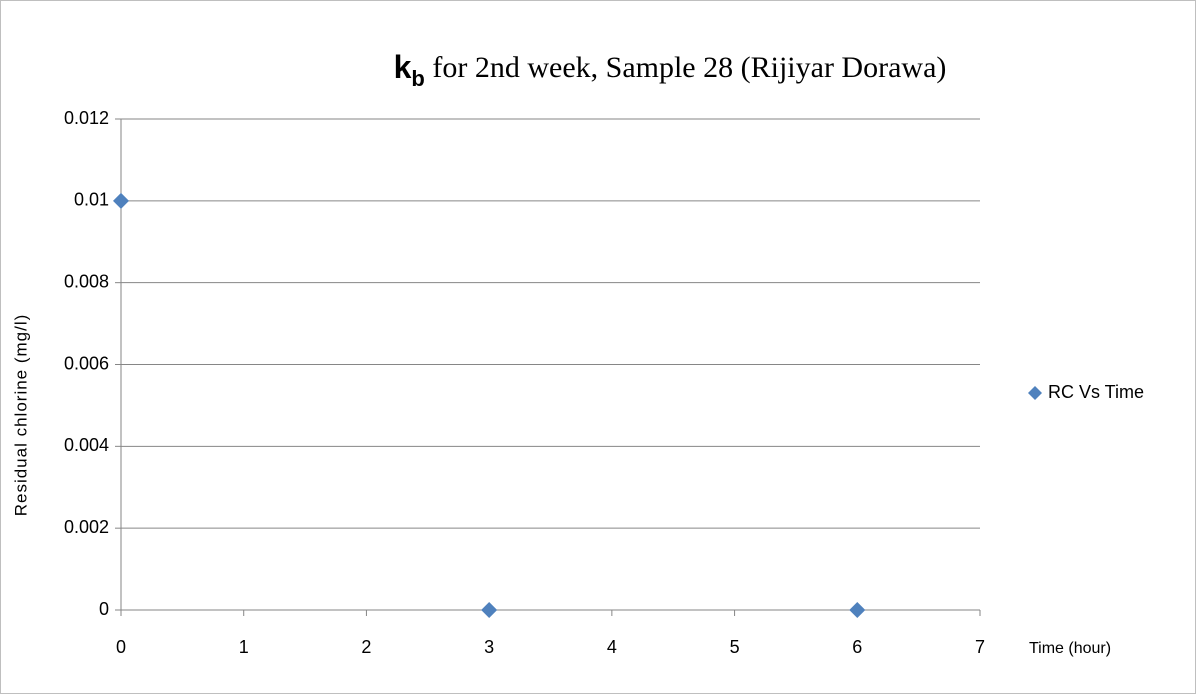 The height and width of the screenshot is (694, 1200). I want to click on legend-marker, so click(1035, 393).